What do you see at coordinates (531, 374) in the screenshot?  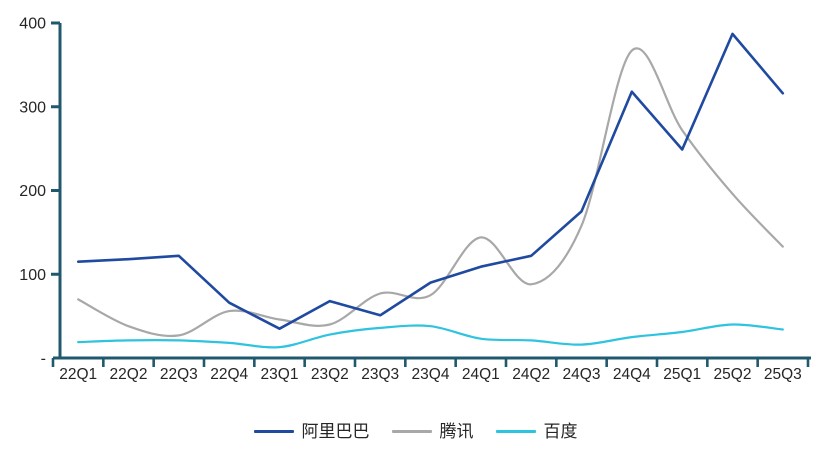 I see `x-axis-label: 24Q2` at bounding box center [531, 374].